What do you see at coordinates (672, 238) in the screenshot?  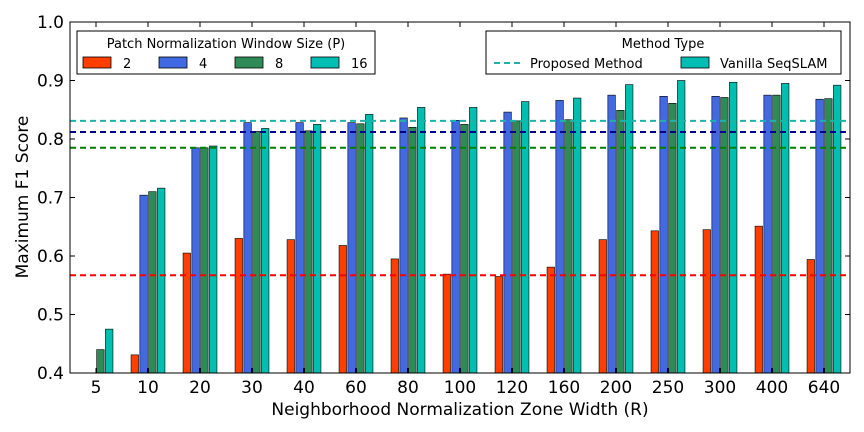 I see `bar-250-p8` at bounding box center [672, 238].